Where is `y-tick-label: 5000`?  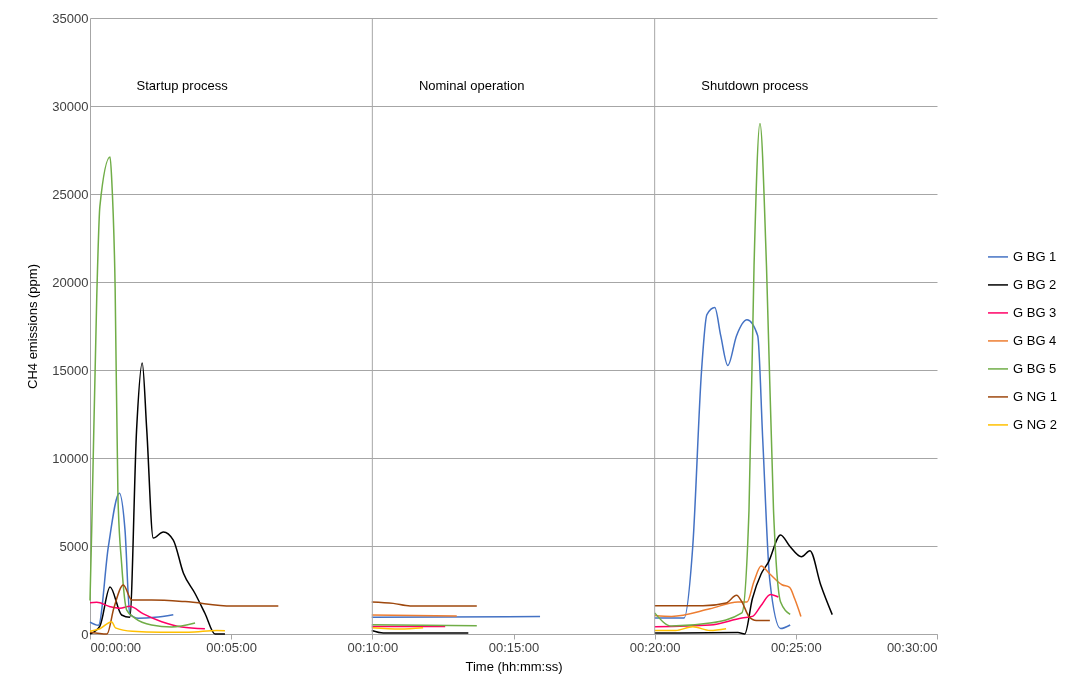
y-tick-label: 5000 is located at coordinates (74, 546).